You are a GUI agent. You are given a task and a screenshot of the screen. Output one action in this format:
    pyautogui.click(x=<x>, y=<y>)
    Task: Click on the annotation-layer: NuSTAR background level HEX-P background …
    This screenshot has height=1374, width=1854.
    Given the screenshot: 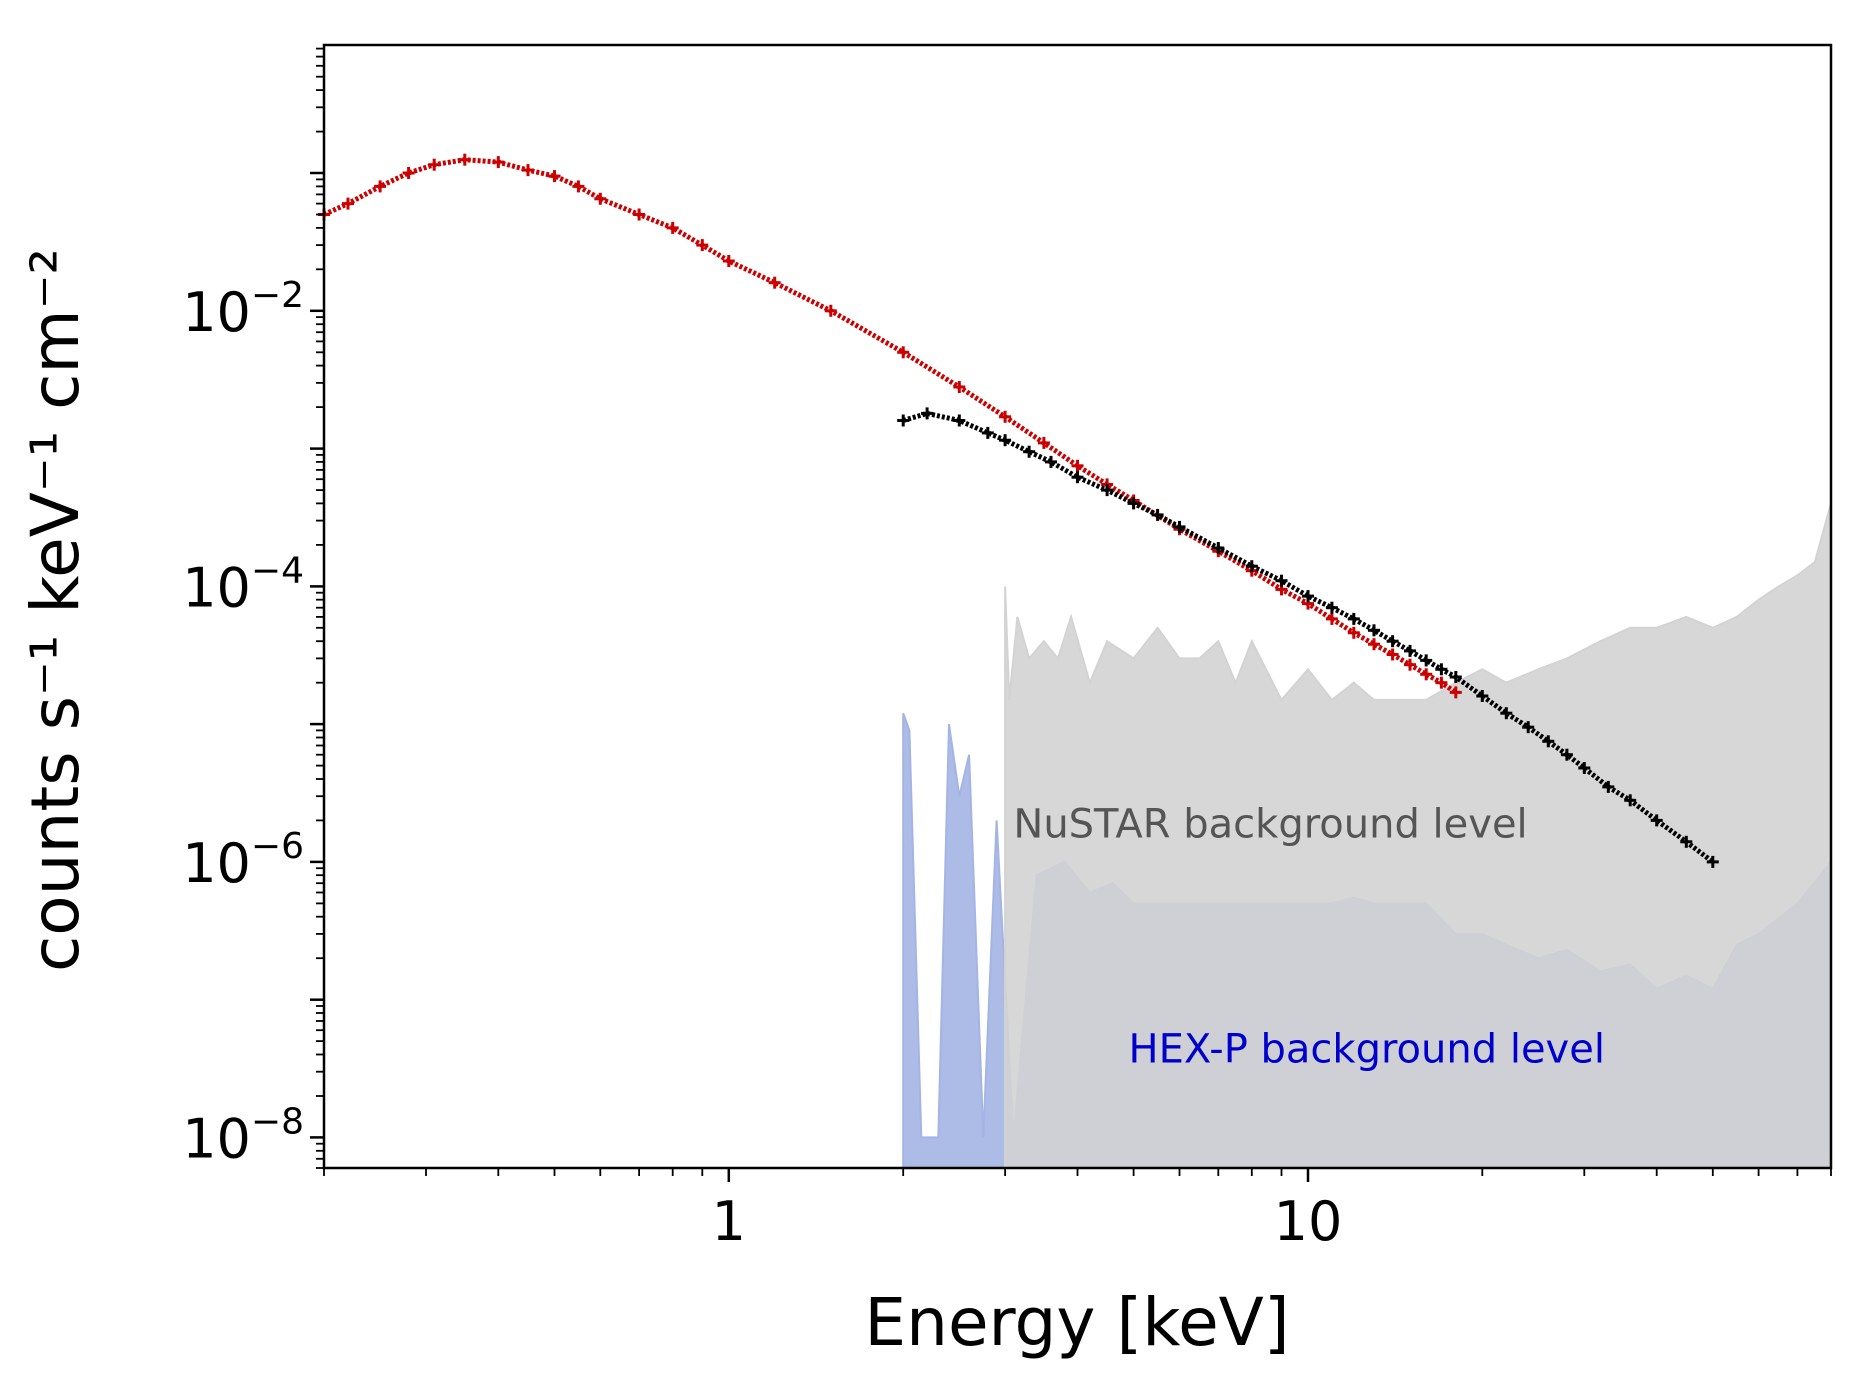 What is the action you would take?
    pyautogui.click(x=1309, y=937)
    